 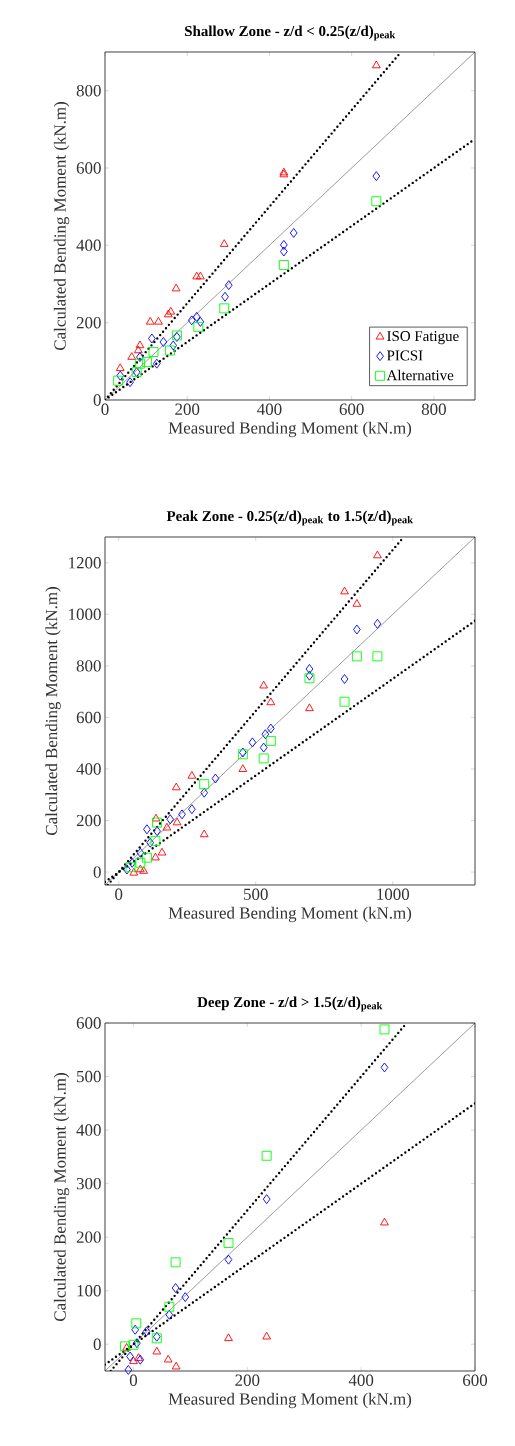 I want to click on y-tick-label: 1000, so click(x=85, y=614).